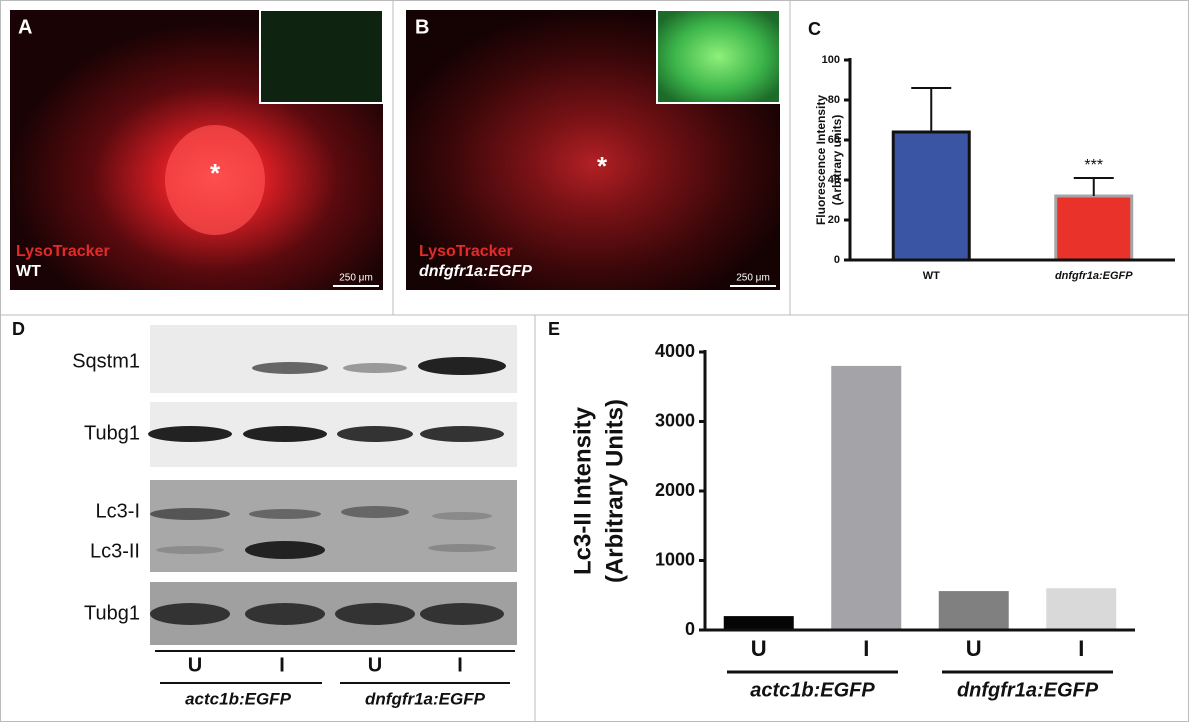 The image size is (1189, 722). I want to click on y-tick-label: 4000, so click(675, 351).